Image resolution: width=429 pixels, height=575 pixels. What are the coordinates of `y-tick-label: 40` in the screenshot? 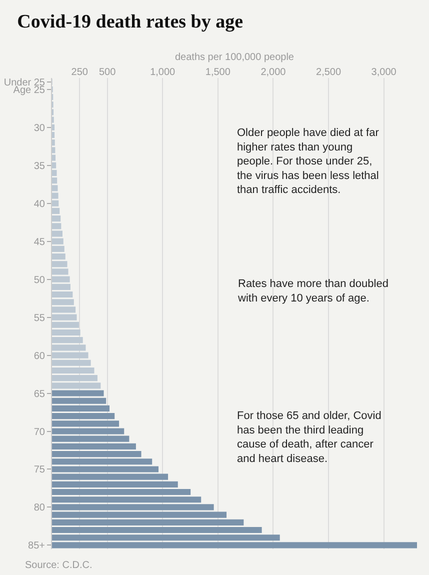 It's located at (40, 204).